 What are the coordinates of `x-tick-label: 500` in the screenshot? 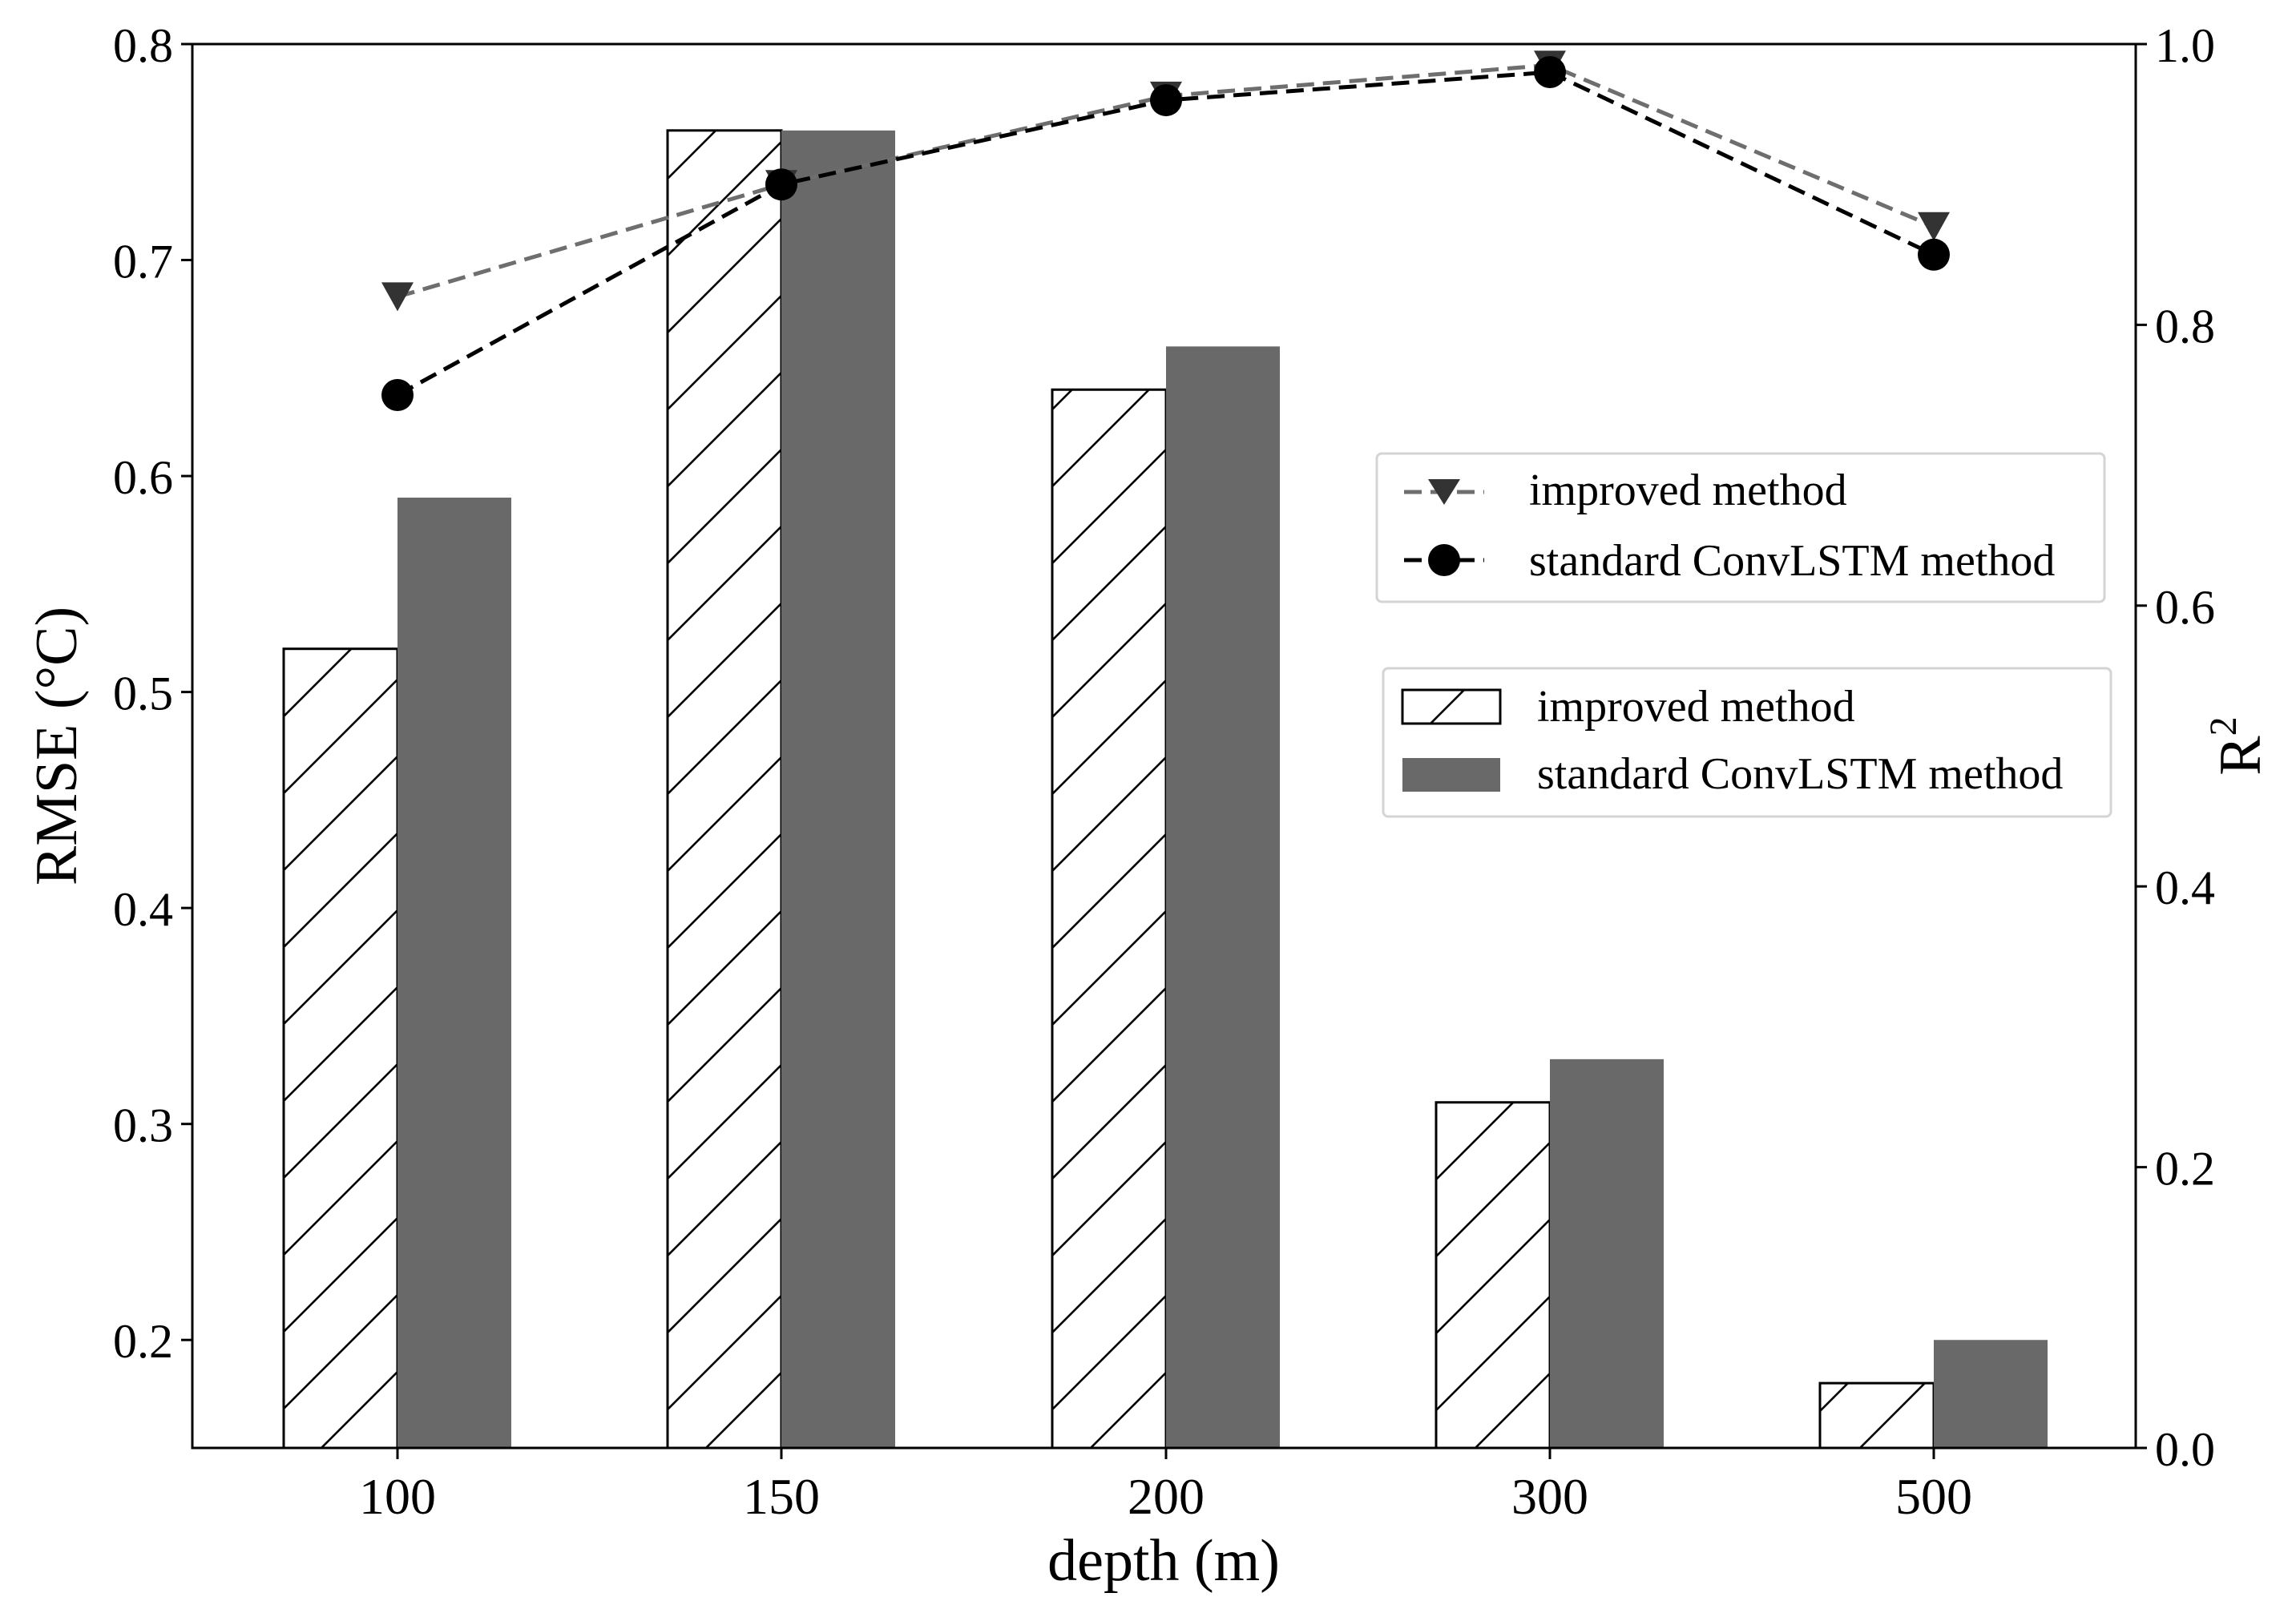 It's located at (1933, 1496).